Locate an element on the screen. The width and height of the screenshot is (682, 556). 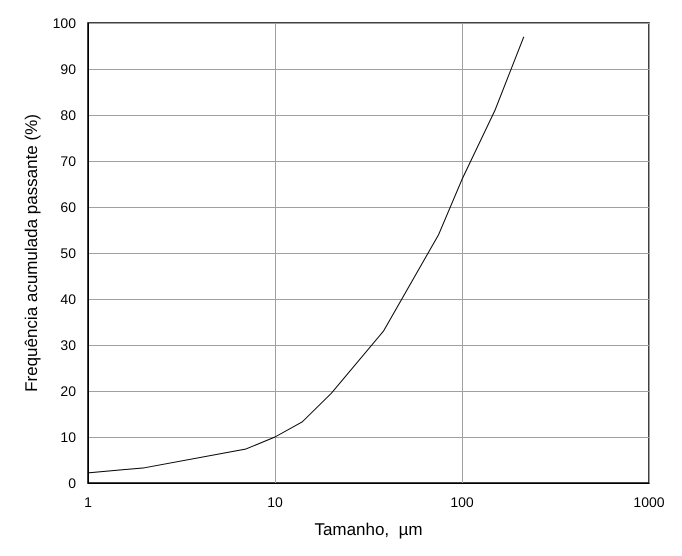
y-tick-label: 30 is located at coordinates (68, 345).